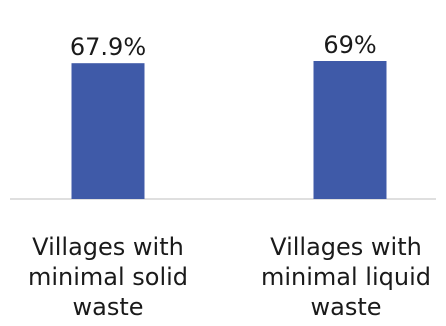 Image resolution: width=446 pixels, height=326 pixels. I want to click on category-label-line: minimal liquid, so click(346, 277).